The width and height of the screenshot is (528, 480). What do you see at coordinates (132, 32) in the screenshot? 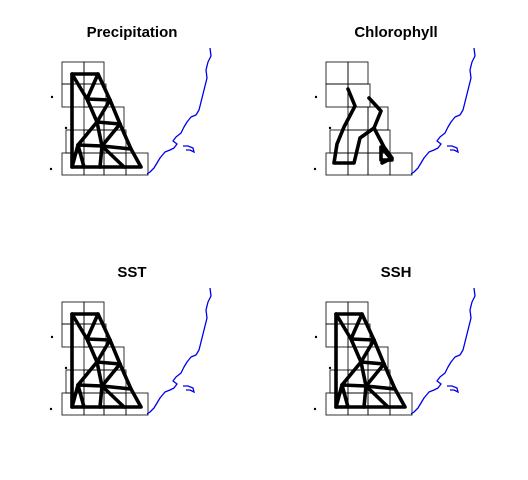
I see `panel-title: Precipitation` at bounding box center [132, 32].